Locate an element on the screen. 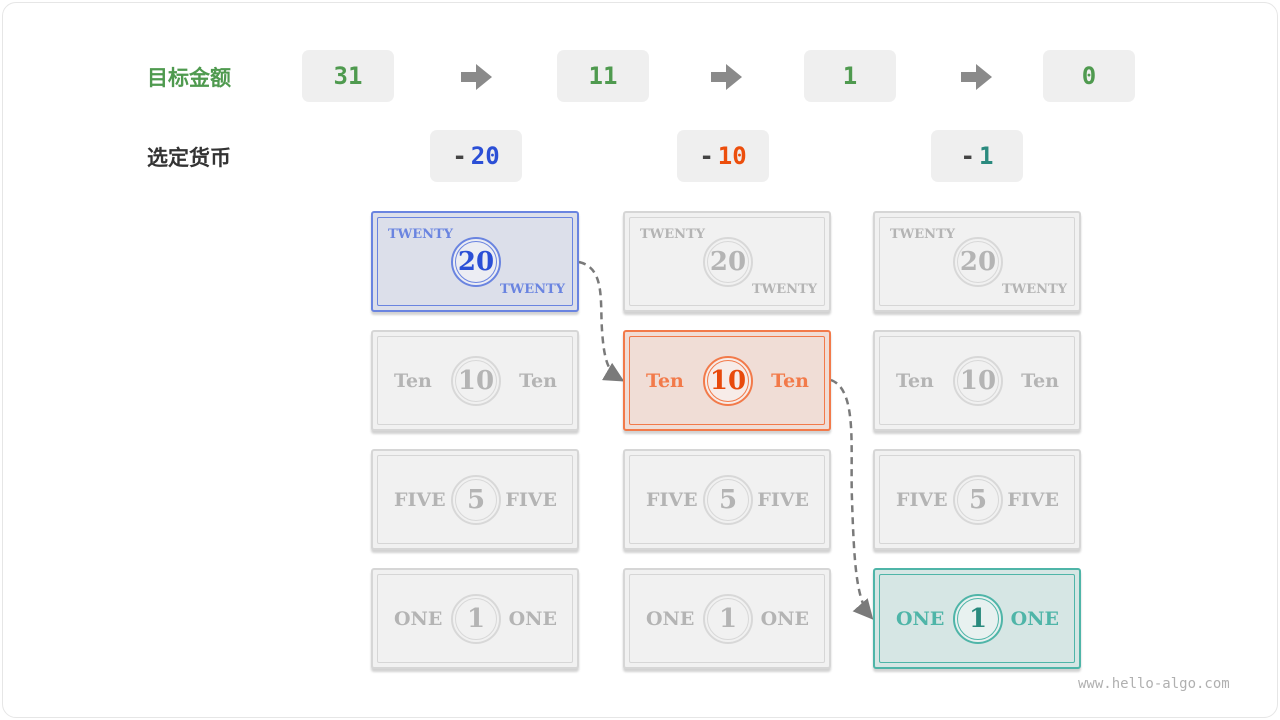  selection-value: 10 is located at coordinates (732, 156).